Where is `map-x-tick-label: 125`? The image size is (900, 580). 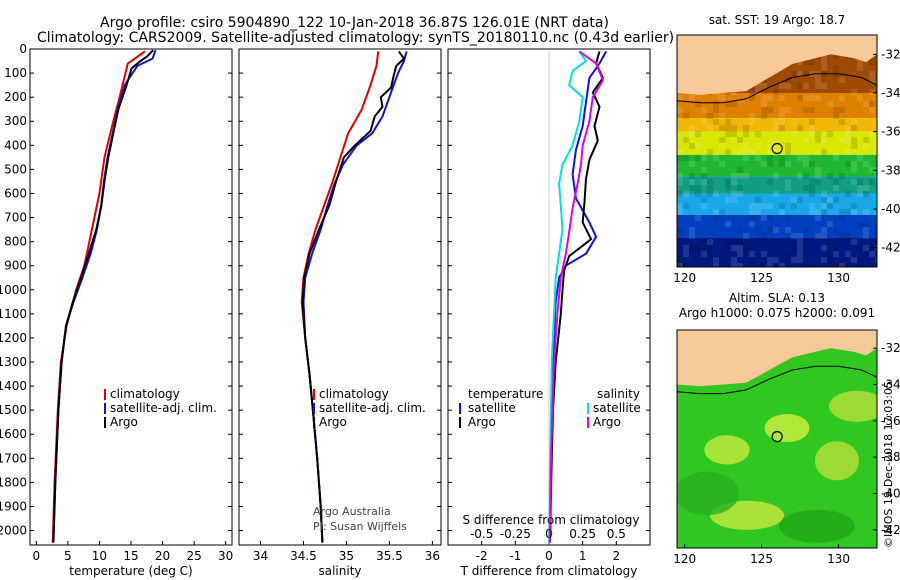 map-x-tick-label: 125 is located at coordinates (761, 278).